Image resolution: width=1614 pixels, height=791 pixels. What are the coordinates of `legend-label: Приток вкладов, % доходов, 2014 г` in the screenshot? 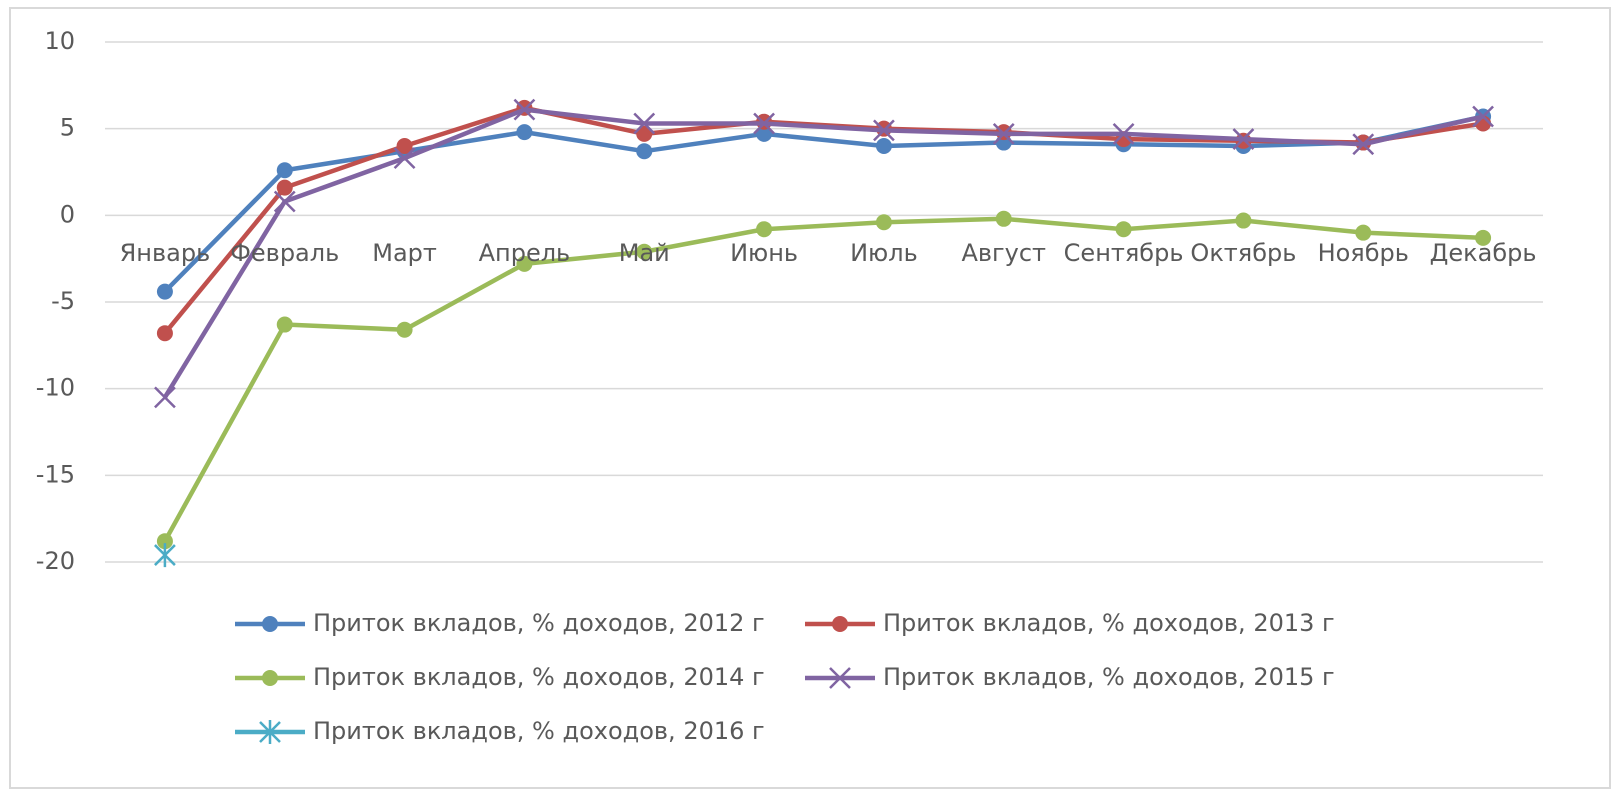 It's located at (539, 677).